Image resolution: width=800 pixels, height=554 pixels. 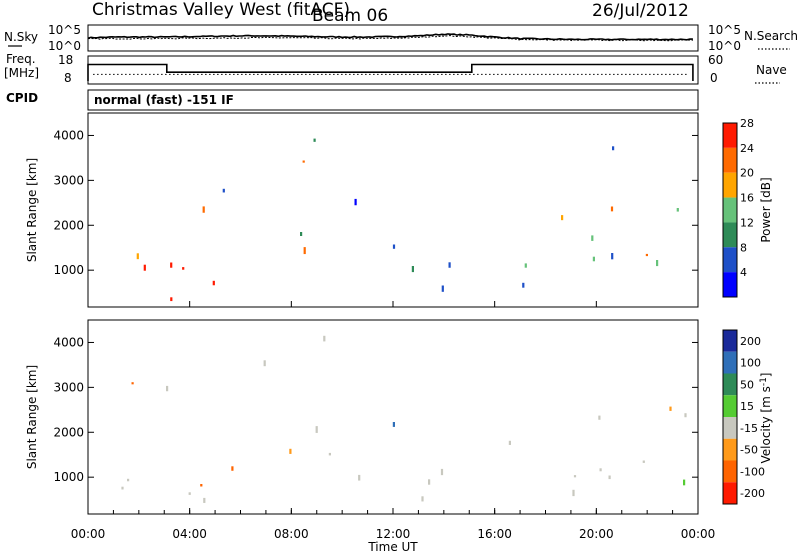 What do you see at coordinates (291, 534) in the screenshot?
I see `x-tick-label: 08:00` at bounding box center [291, 534].